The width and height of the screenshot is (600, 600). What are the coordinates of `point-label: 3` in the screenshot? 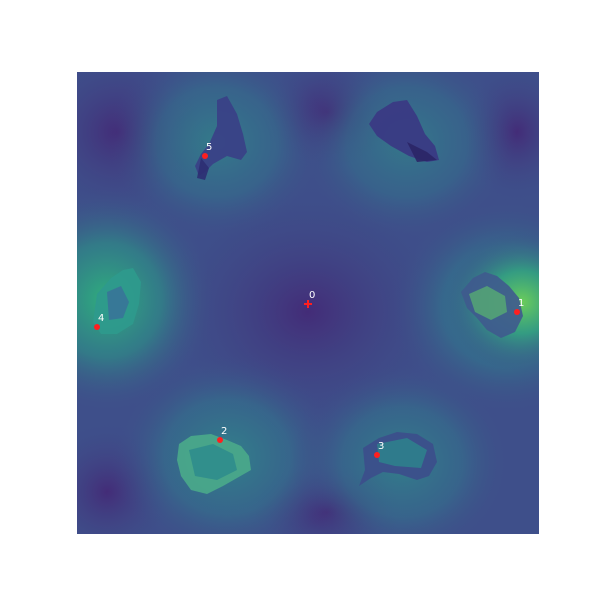 It's located at (381, 446).